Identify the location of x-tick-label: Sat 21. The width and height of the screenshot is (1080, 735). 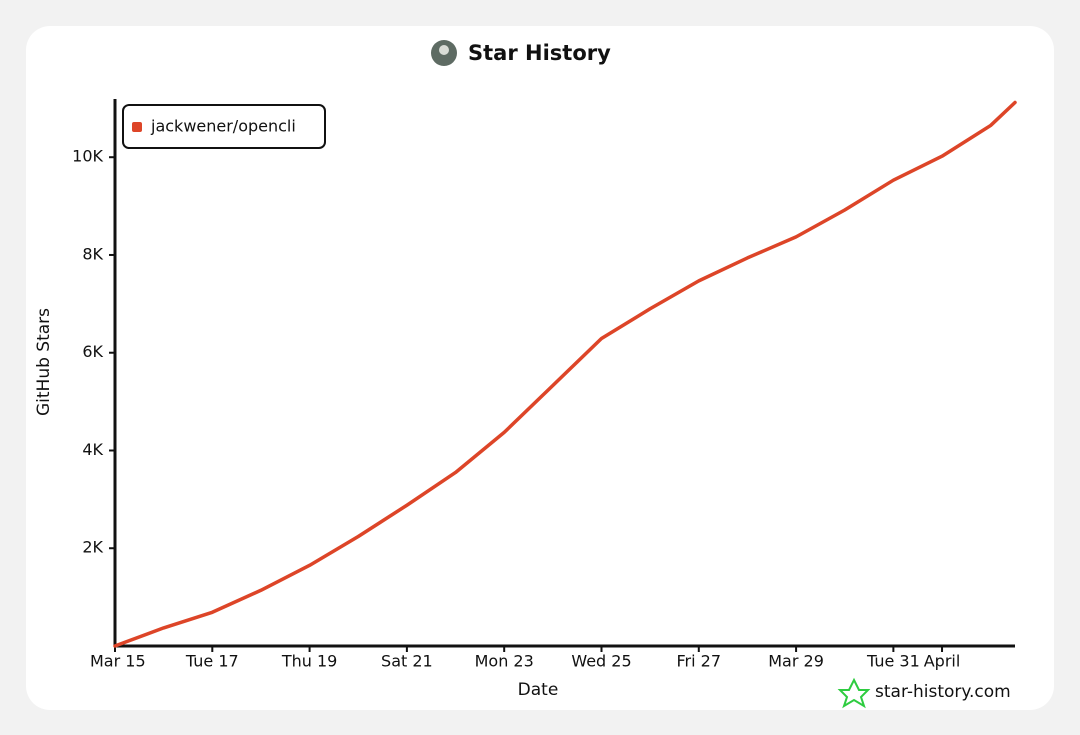
(407, 661).